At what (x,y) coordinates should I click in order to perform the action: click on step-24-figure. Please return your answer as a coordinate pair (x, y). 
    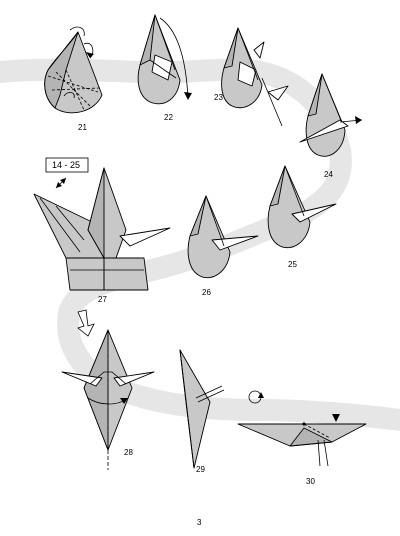
    Looking at the image, I should click on (331, 115).